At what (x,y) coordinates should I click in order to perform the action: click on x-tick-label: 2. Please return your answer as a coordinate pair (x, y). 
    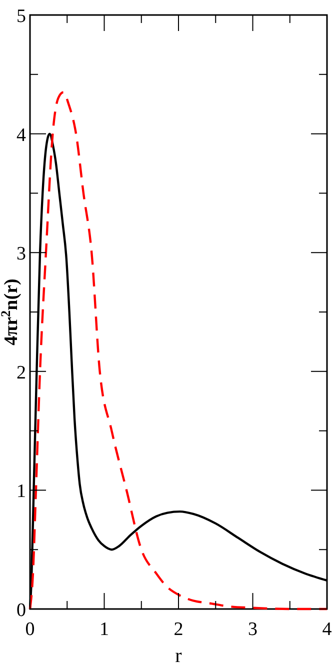
    Looking at the image, I should click on (179, 629).